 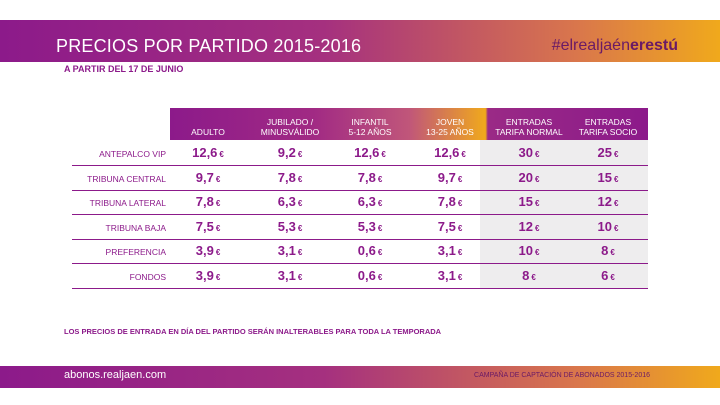 I want to click on price-value: 9,7, so click(x=446, y=177).